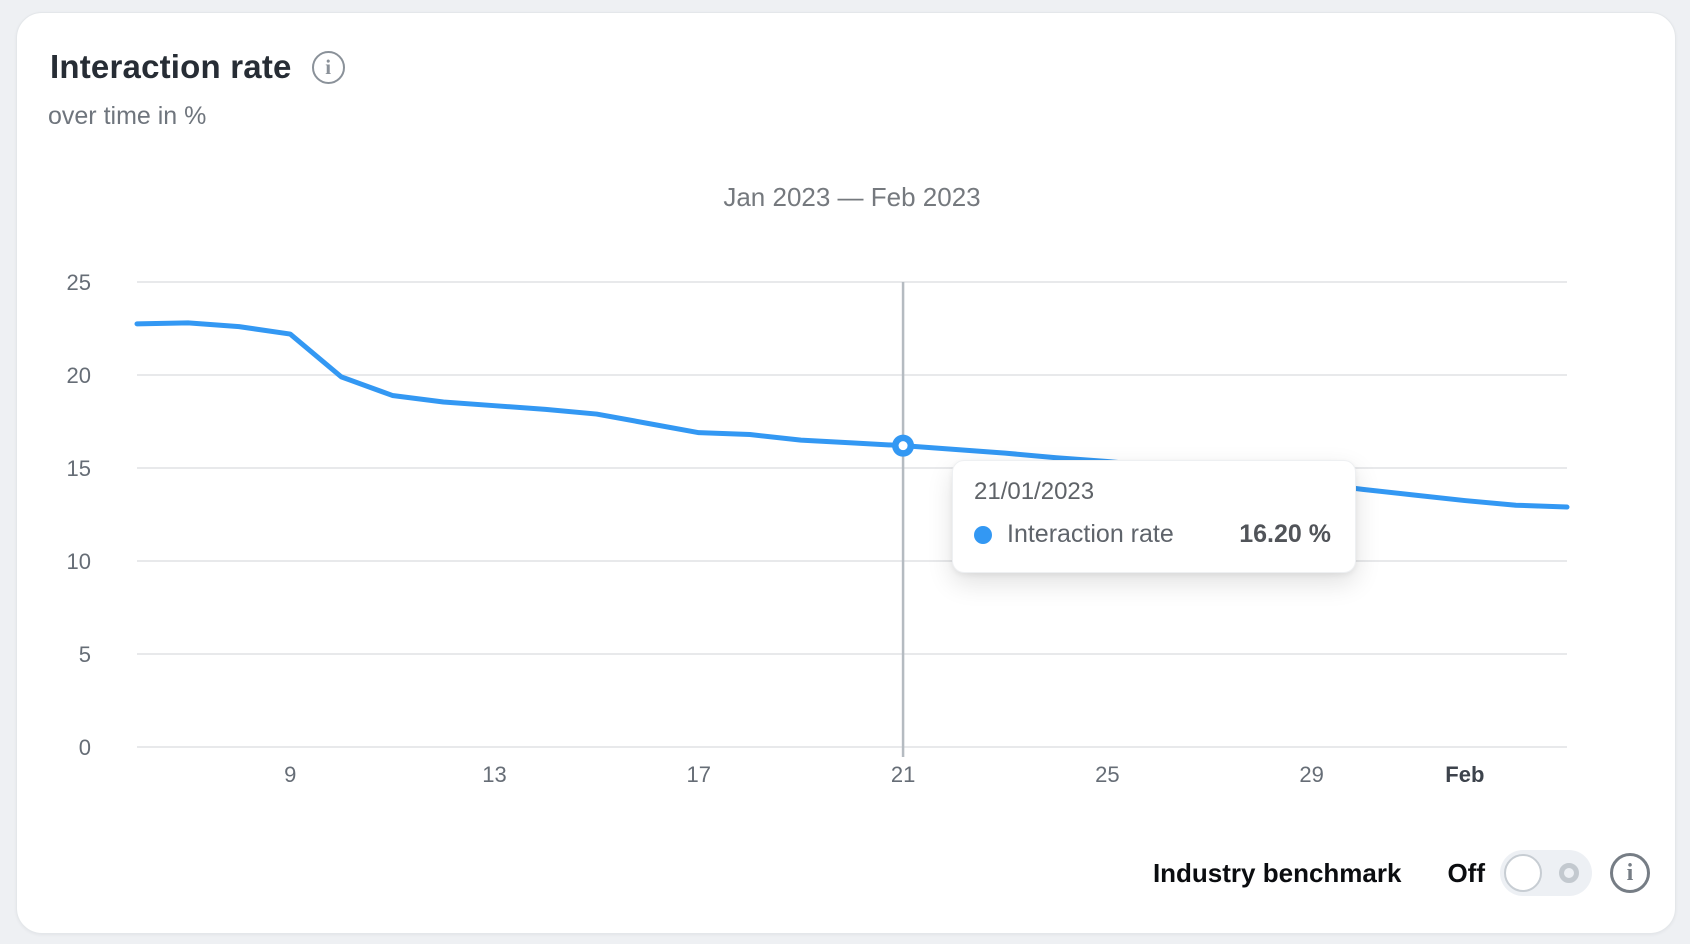  What do you see at coordinates (1311, 774) in the screenshot?
I see `x-axis-label: 29` at bounding box center [1311, 774].